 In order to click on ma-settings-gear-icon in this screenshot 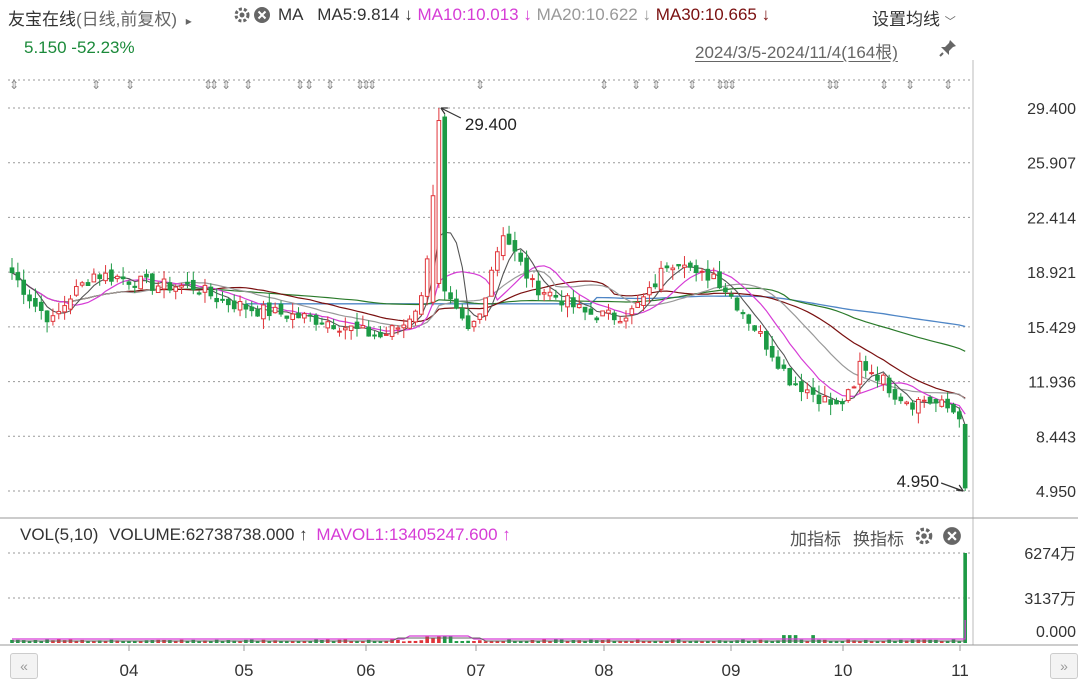, I will do `click(242, 17)`.